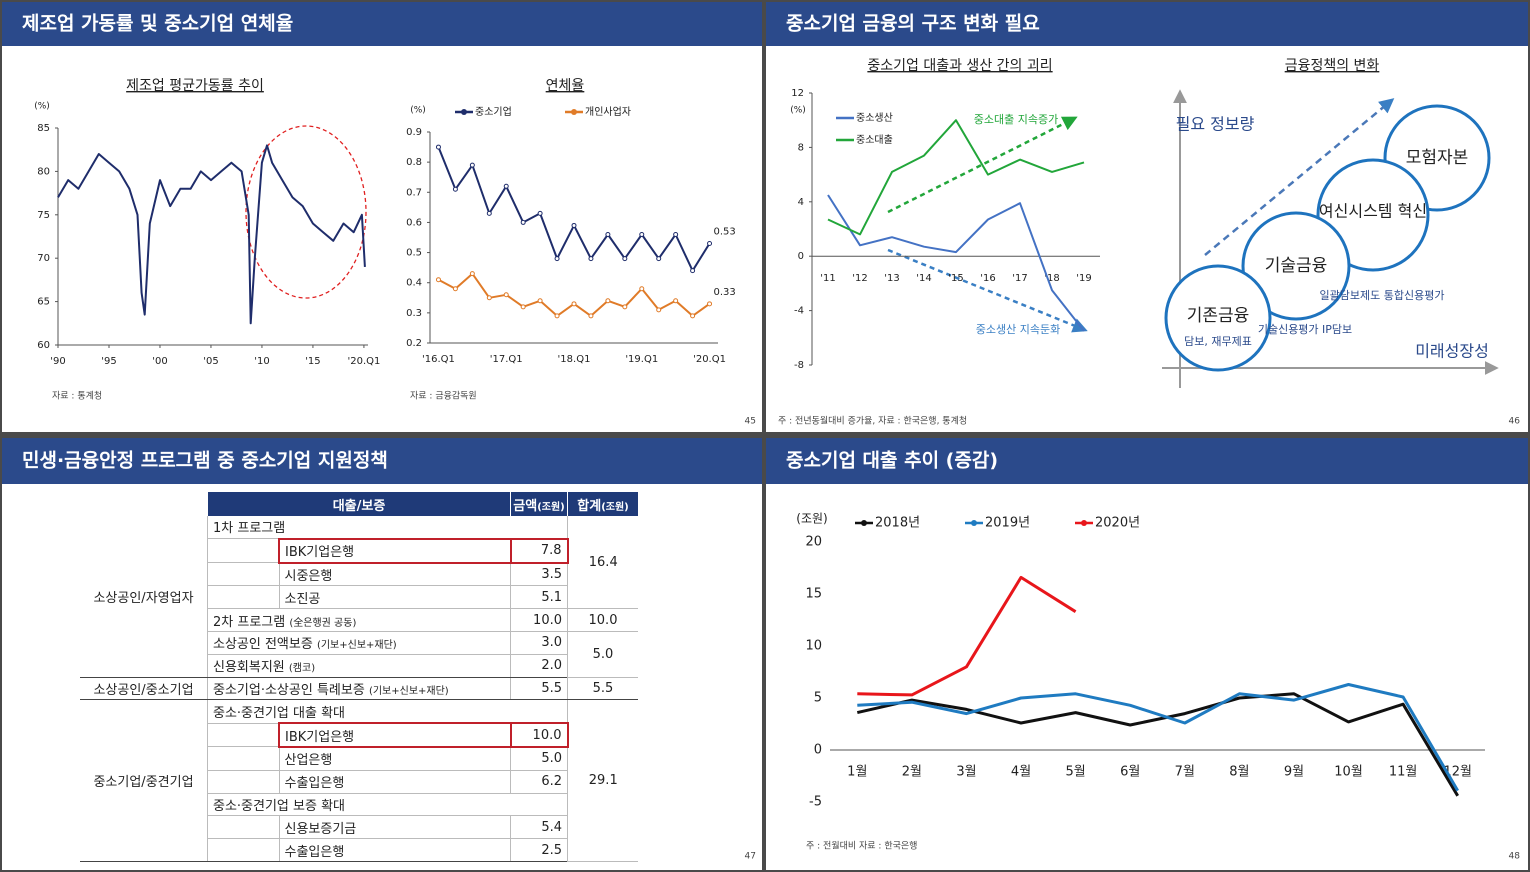  I want to click on header-cell: 대출/보증, so click(359, 504).